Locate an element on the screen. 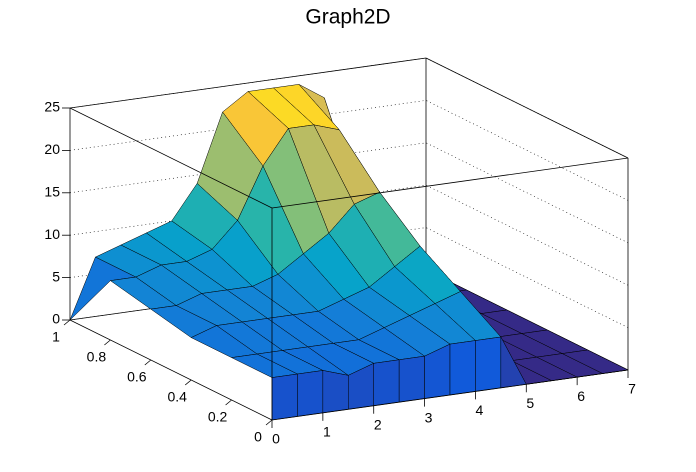 The height and width of the screenshot is (472, 696). chart-title: Graph2D is located at coordinates (347, 17).